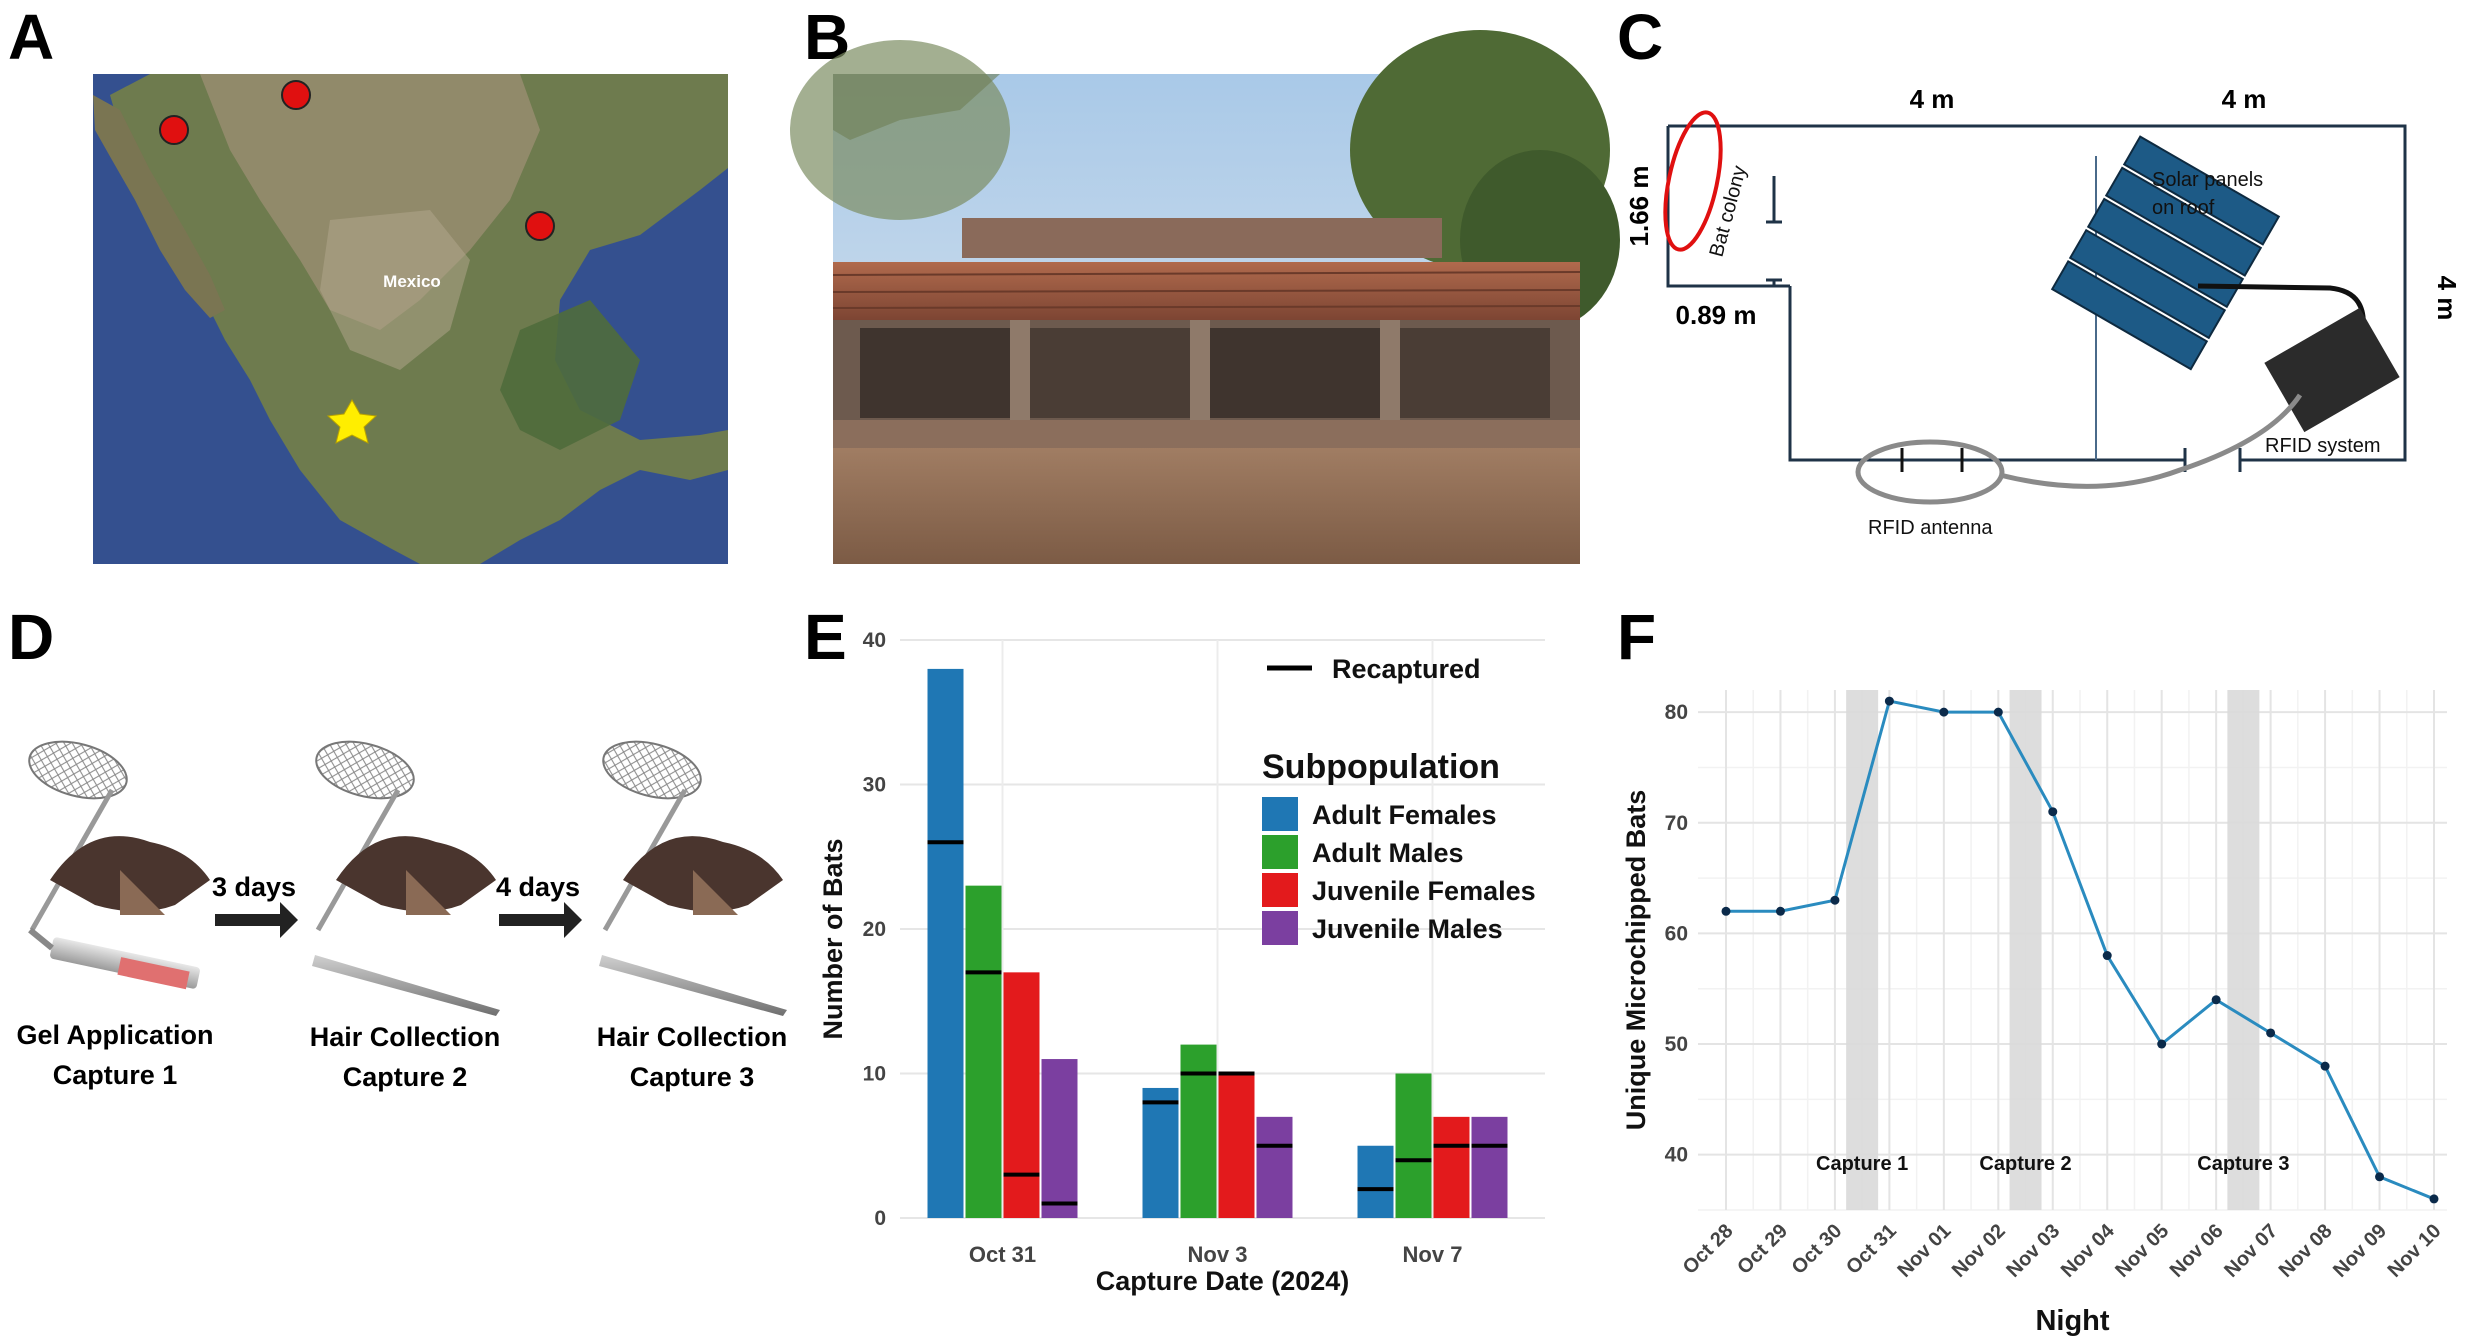  I want to click on step1-title: Gel Application, so click(114, 1035).